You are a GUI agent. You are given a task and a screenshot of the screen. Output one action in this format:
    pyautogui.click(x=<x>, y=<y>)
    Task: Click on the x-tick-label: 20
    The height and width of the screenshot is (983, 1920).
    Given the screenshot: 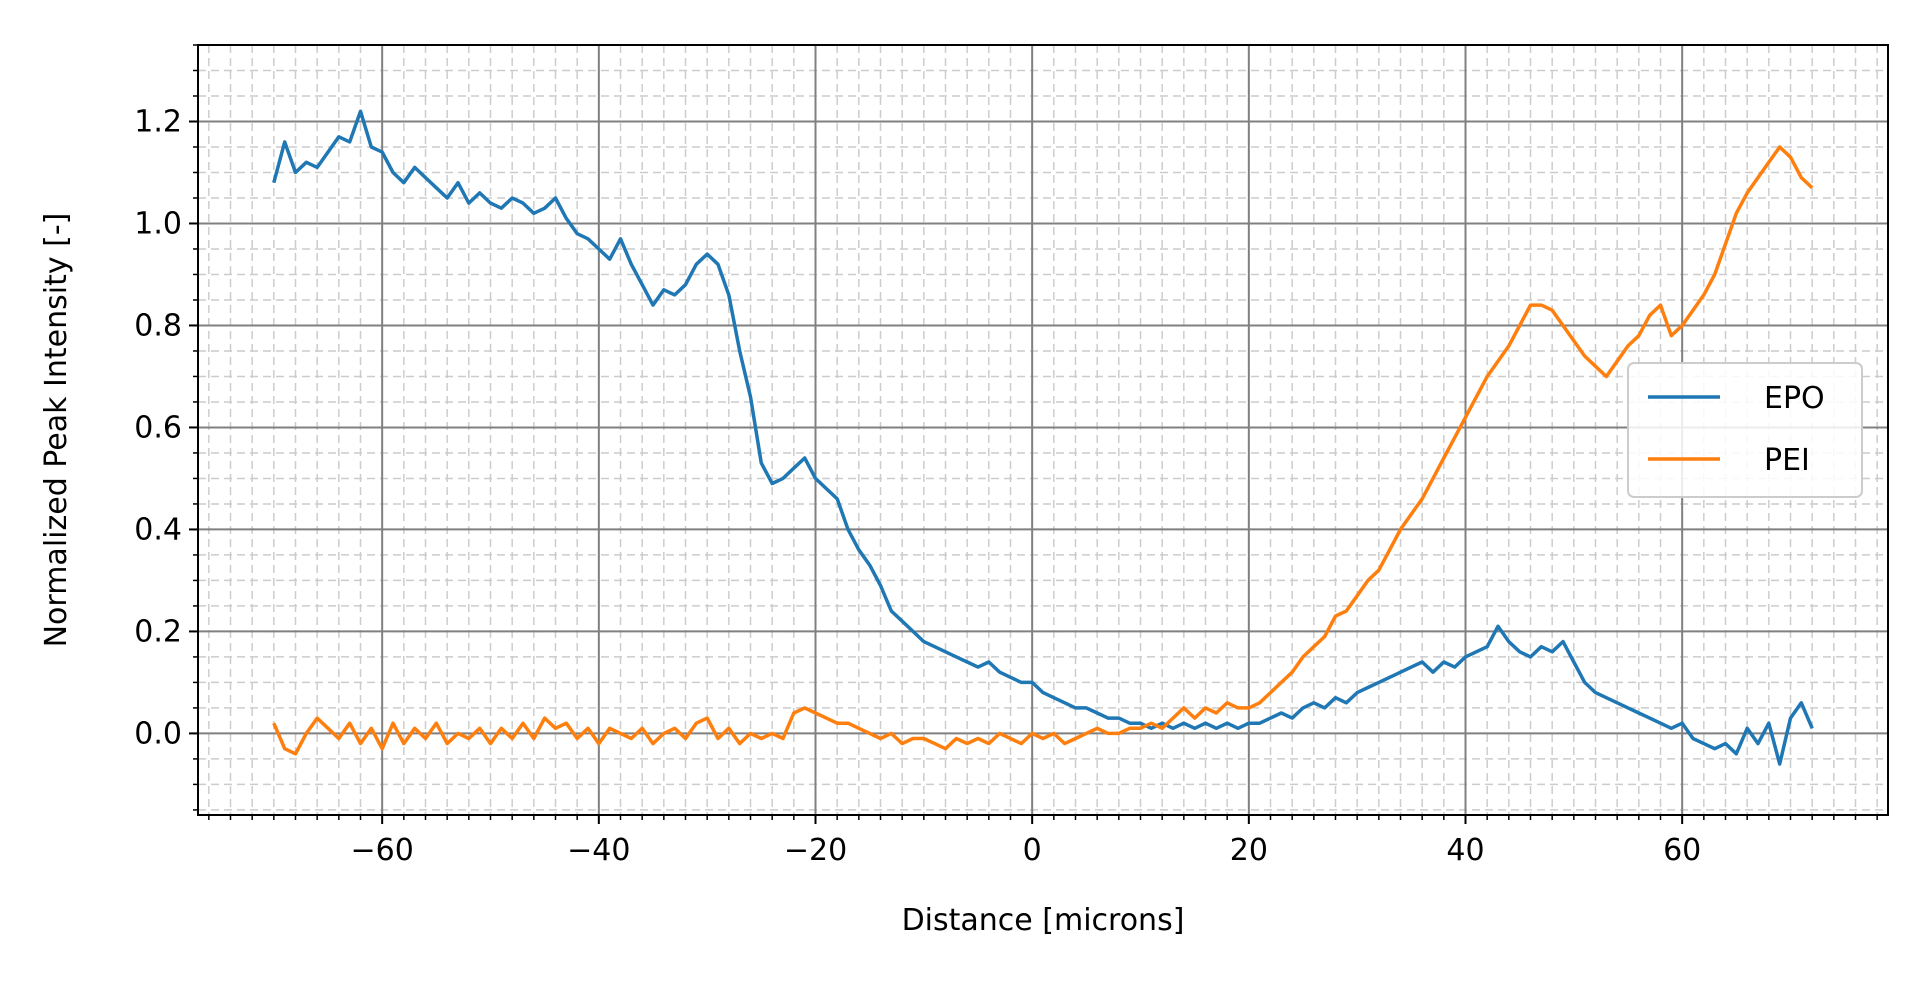 What is the action you would take?
    pyautogui.click(x=1249, y=850)
    